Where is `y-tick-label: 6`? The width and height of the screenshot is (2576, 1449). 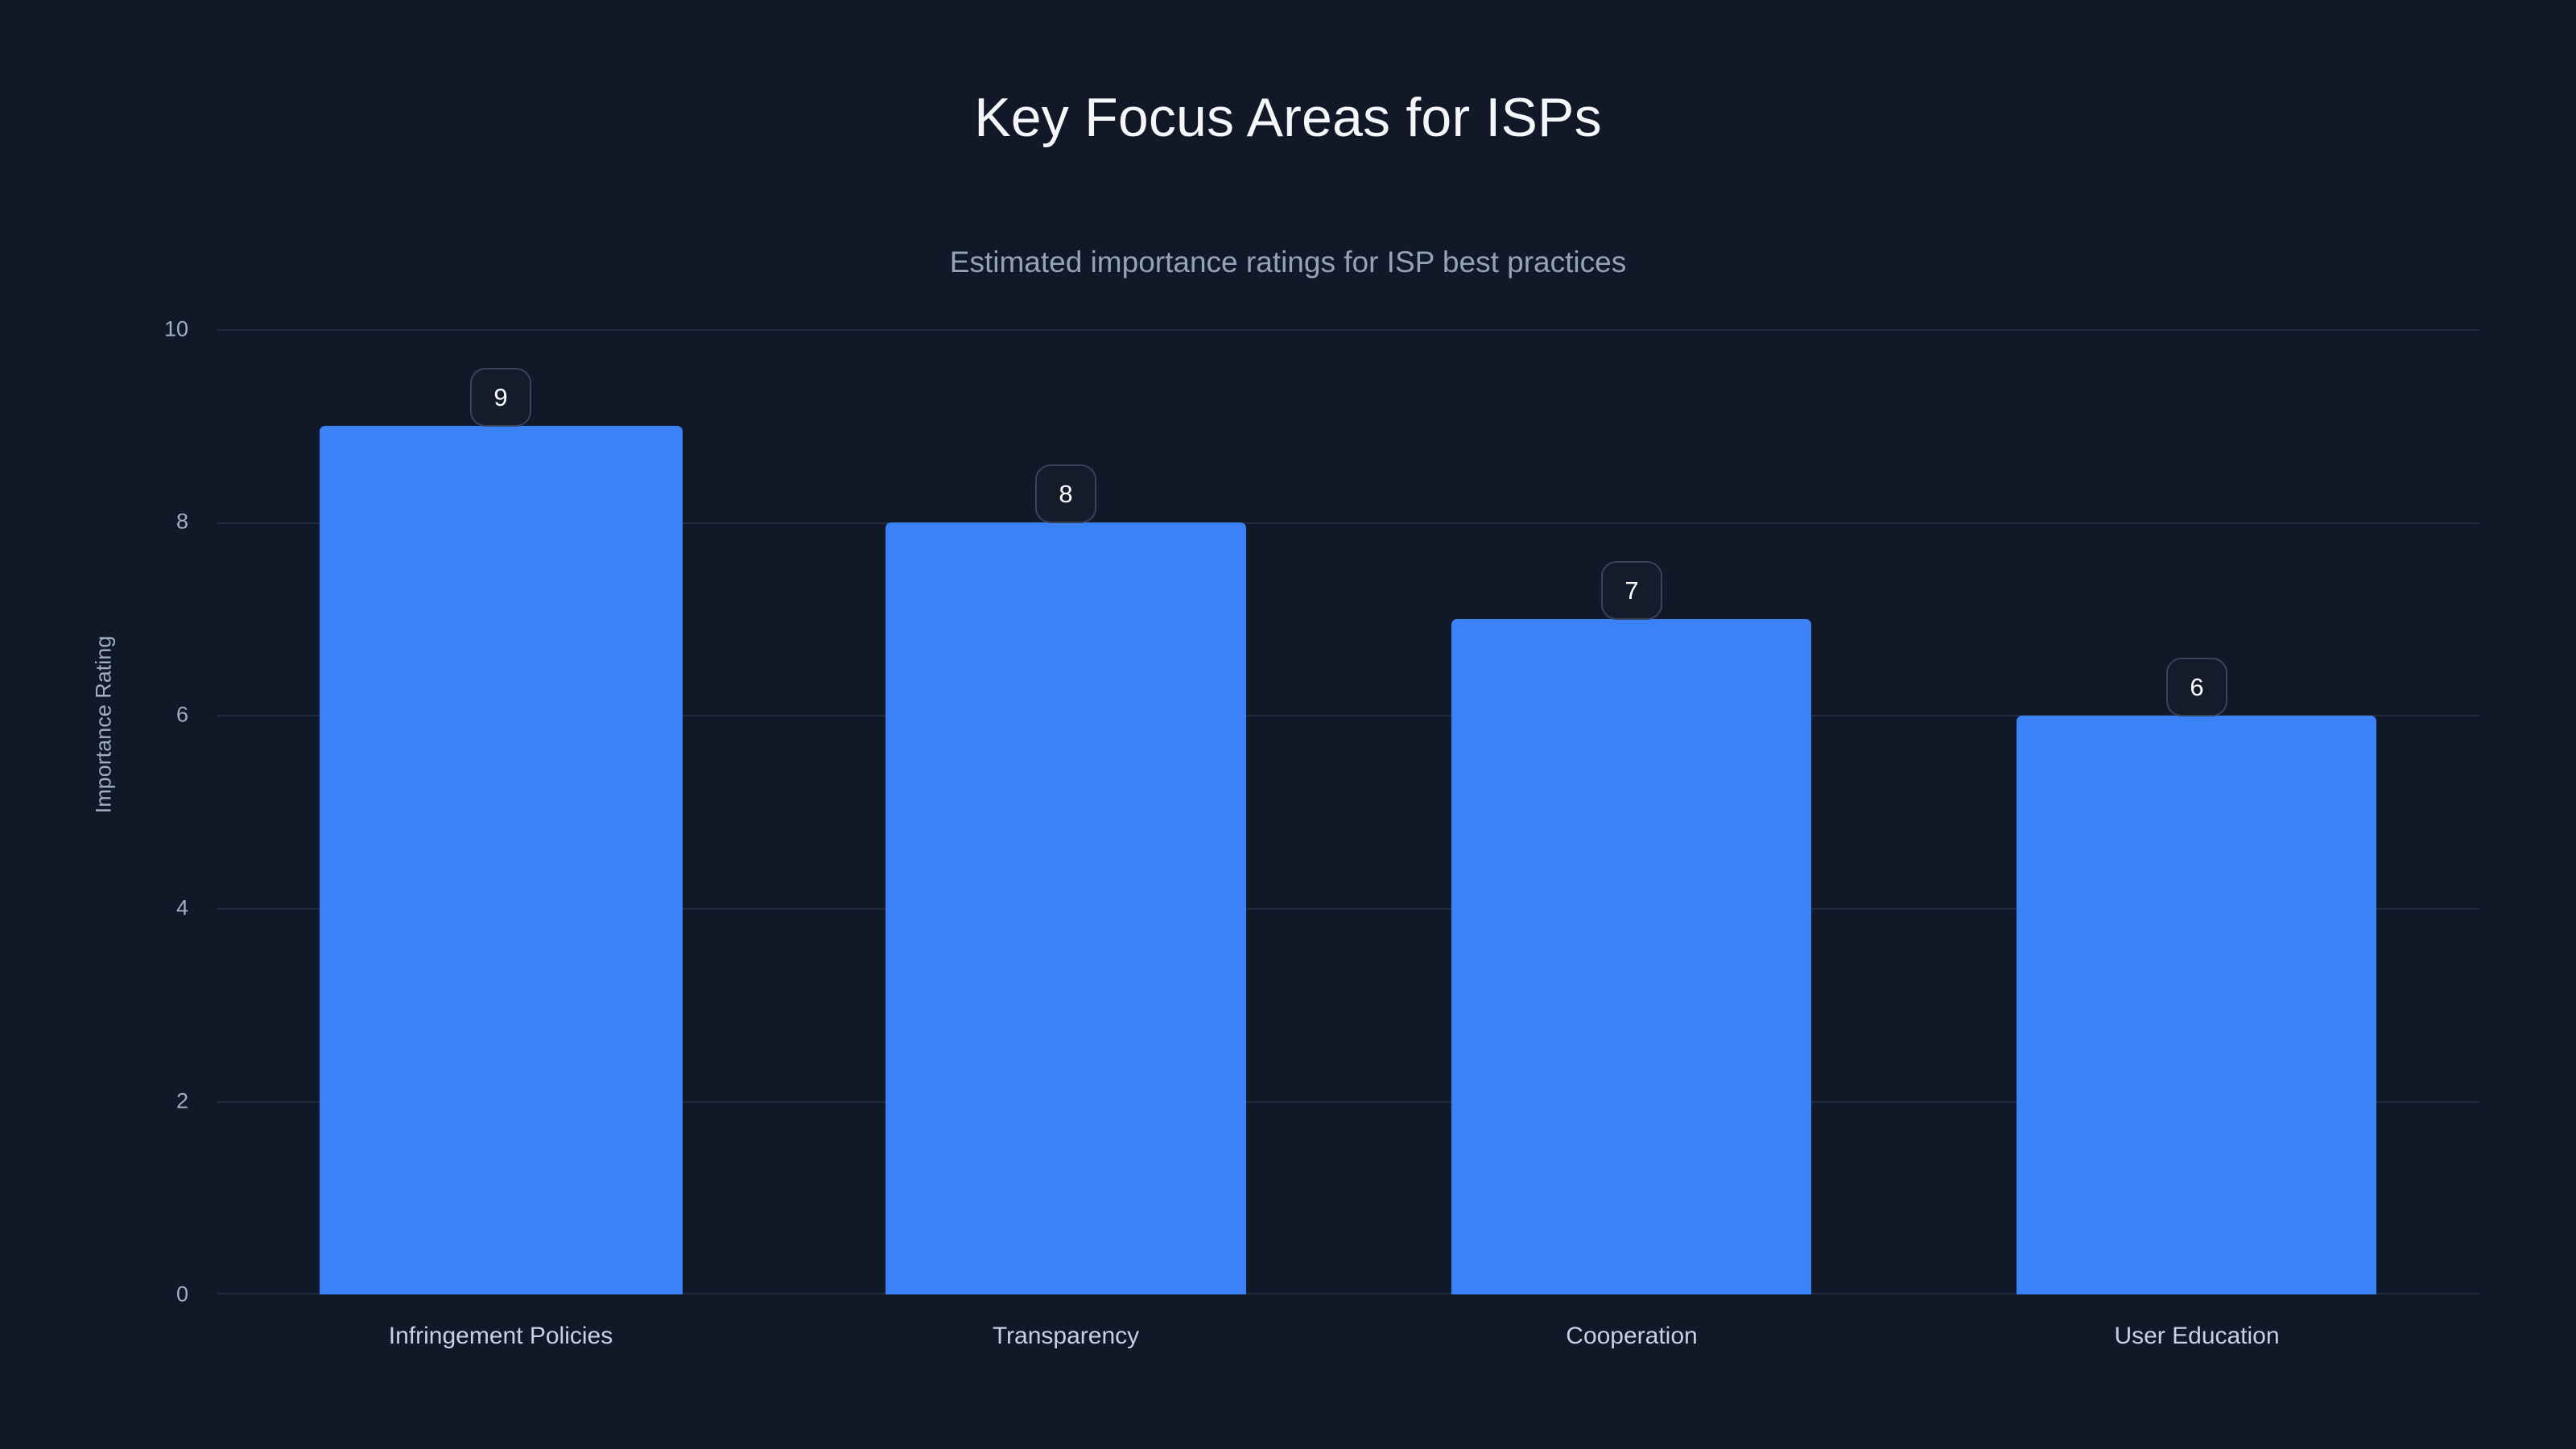 y-tick-label: 6 is located at coordinates (181, 714).